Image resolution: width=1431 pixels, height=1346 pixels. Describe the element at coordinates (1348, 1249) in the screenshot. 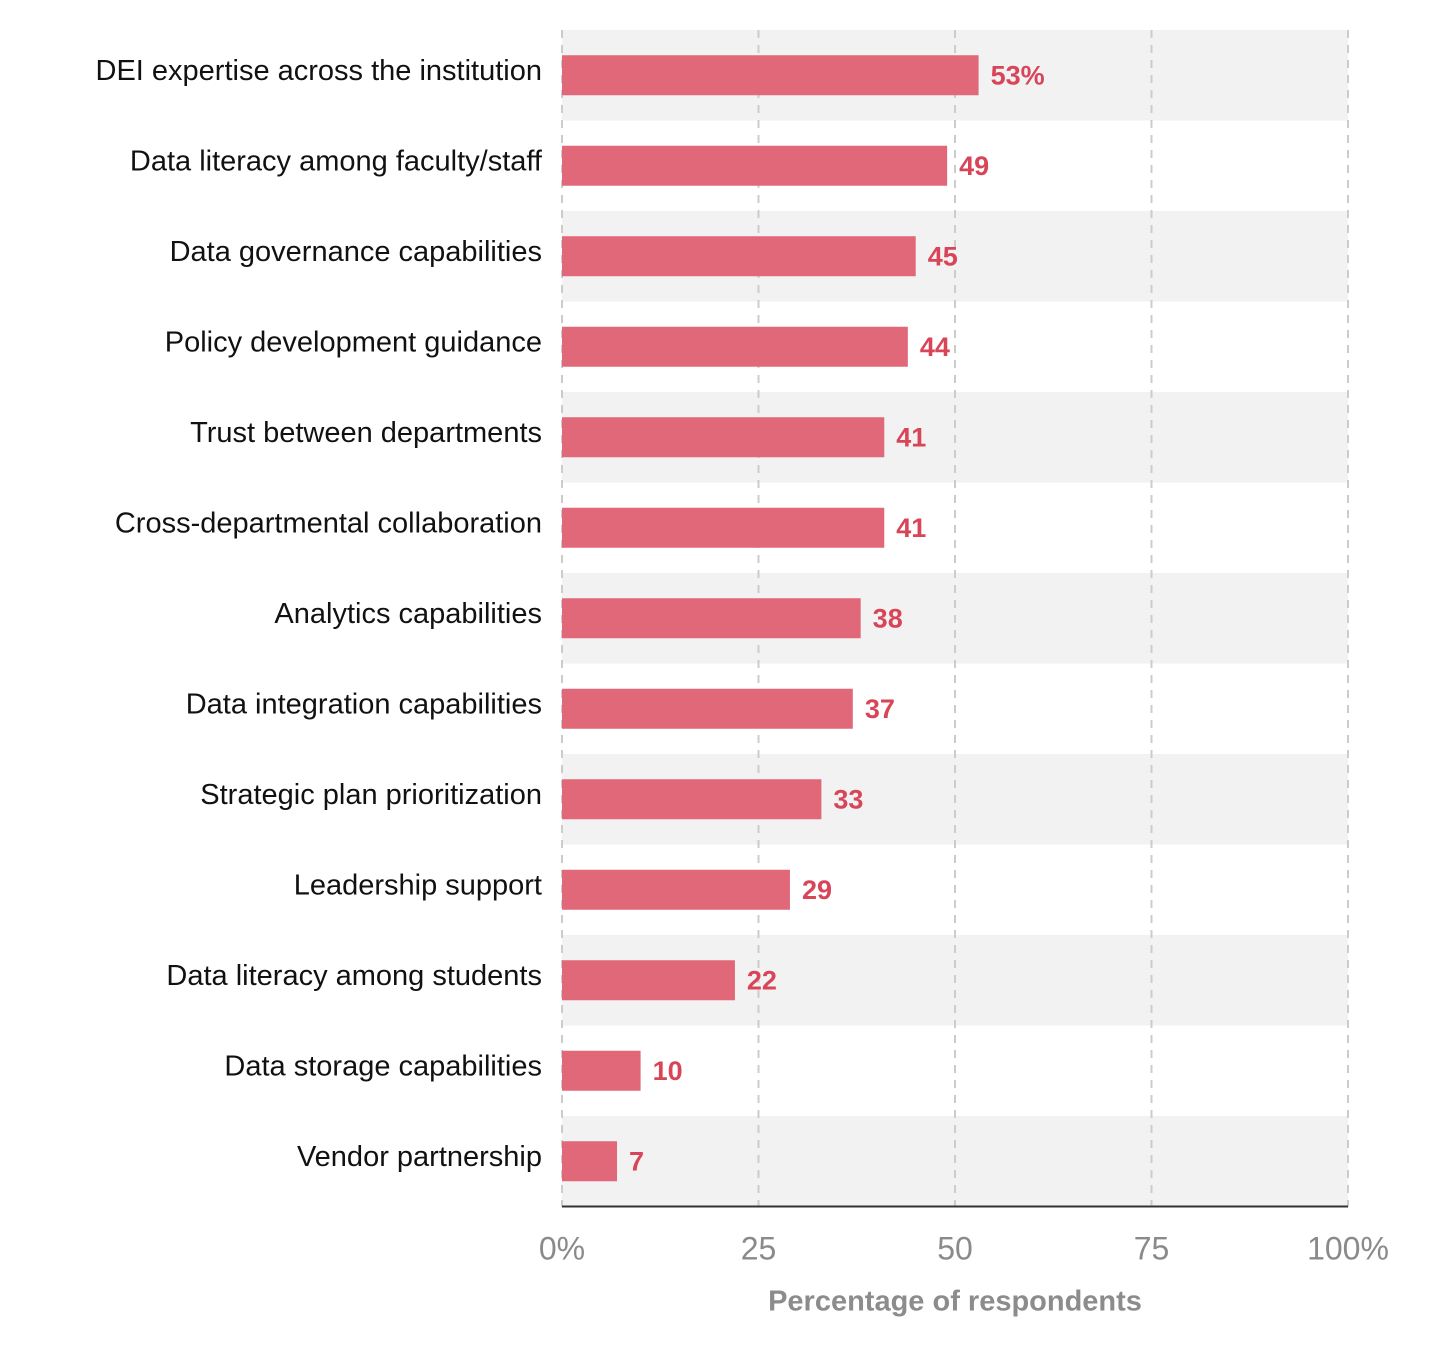

I see `x-tick-label: 100%` at that location.